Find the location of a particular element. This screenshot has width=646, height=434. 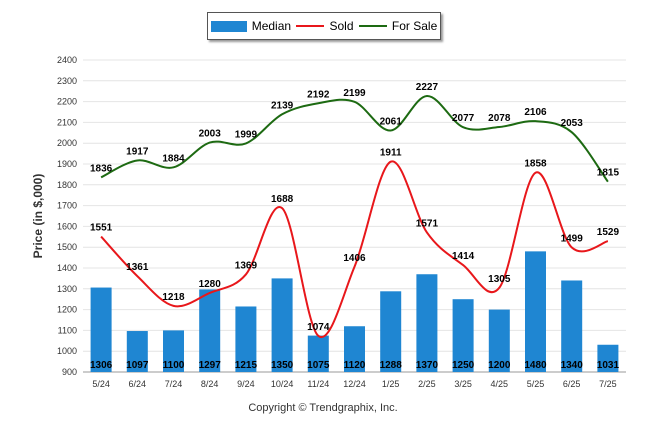

x-tick-label: 2/25 is located at coordinates (427, 384).